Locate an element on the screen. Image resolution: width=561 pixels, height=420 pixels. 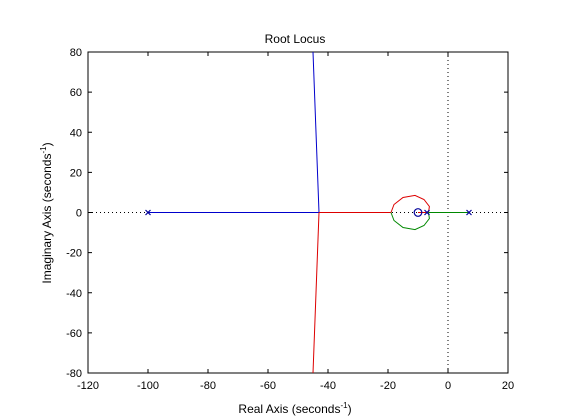
y-tick-label: -40 is located at coordinates (74, 294).